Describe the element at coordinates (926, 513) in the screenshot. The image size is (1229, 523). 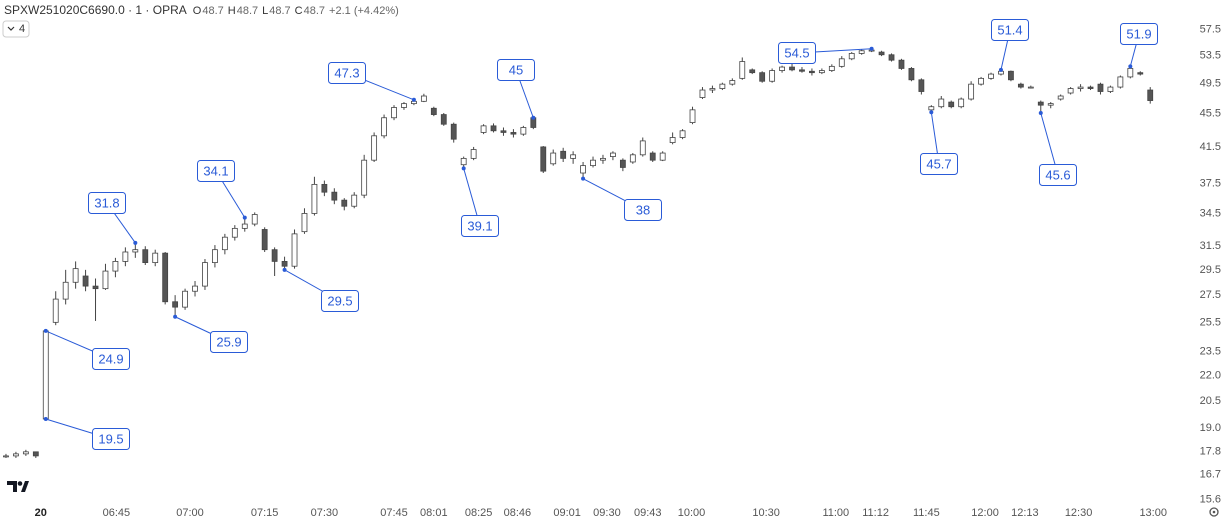
I see `x-tick-label: 11:45` at that location.